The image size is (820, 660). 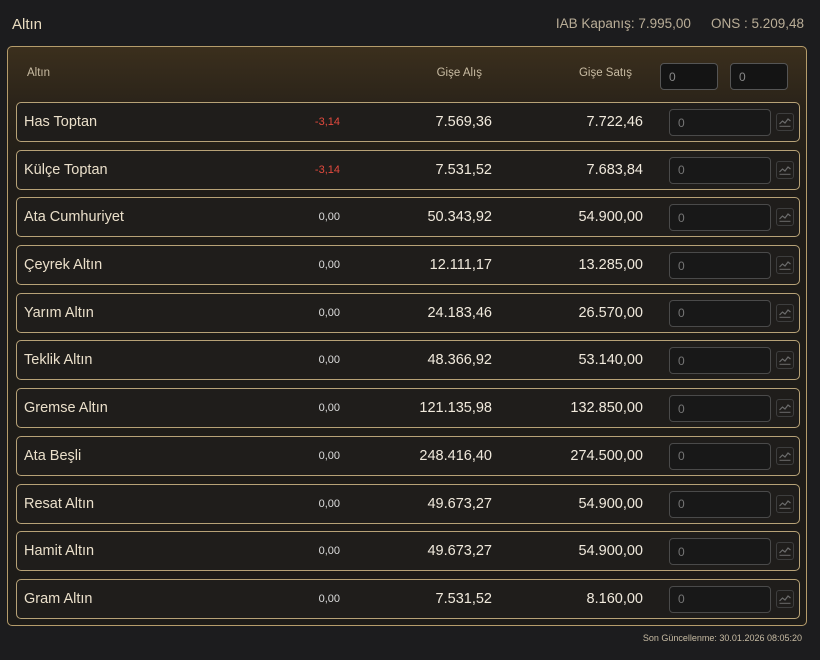 I want to click on gold-name: Resat Altın, so click(x=59, y=503).